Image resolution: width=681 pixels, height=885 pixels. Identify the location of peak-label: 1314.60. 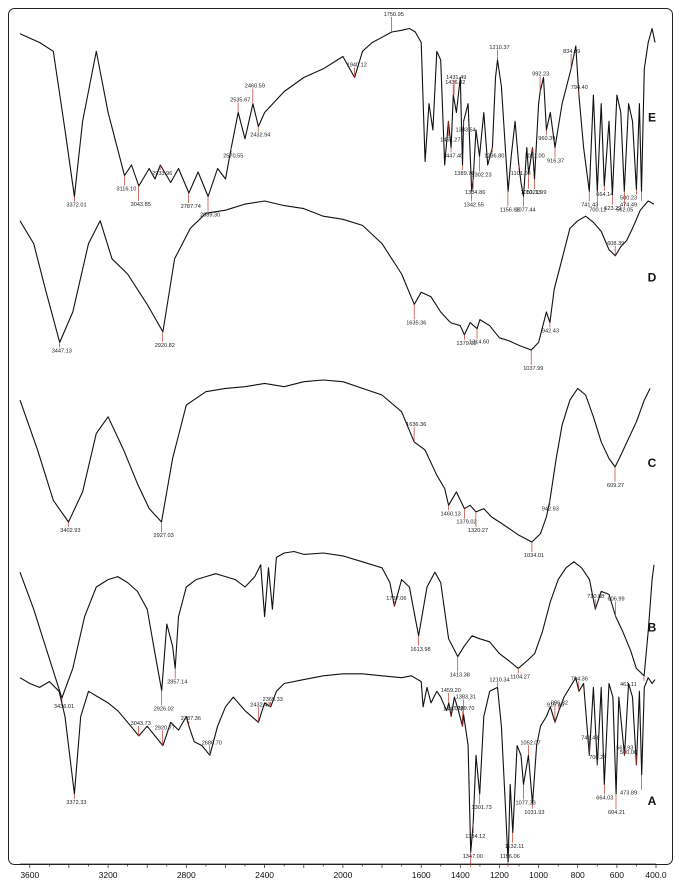
(479, 343).